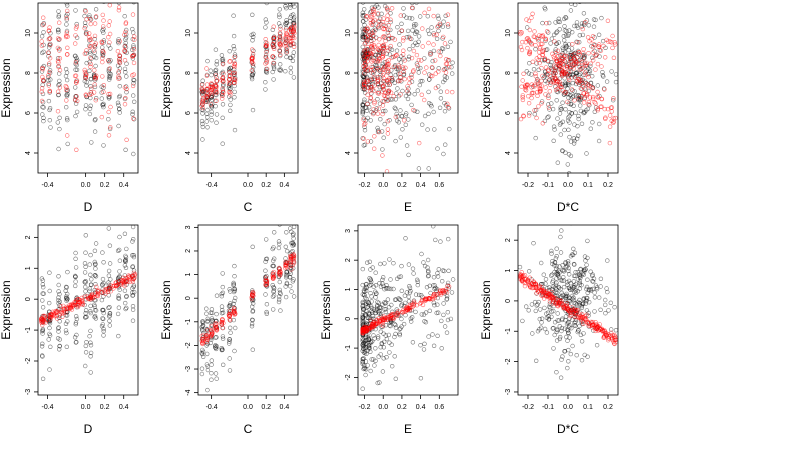 This screenshot has height=455, width=800. Describe the element at coordinates (188, 345) in the screenshot. I see `y-tick-label: -2` at that location.